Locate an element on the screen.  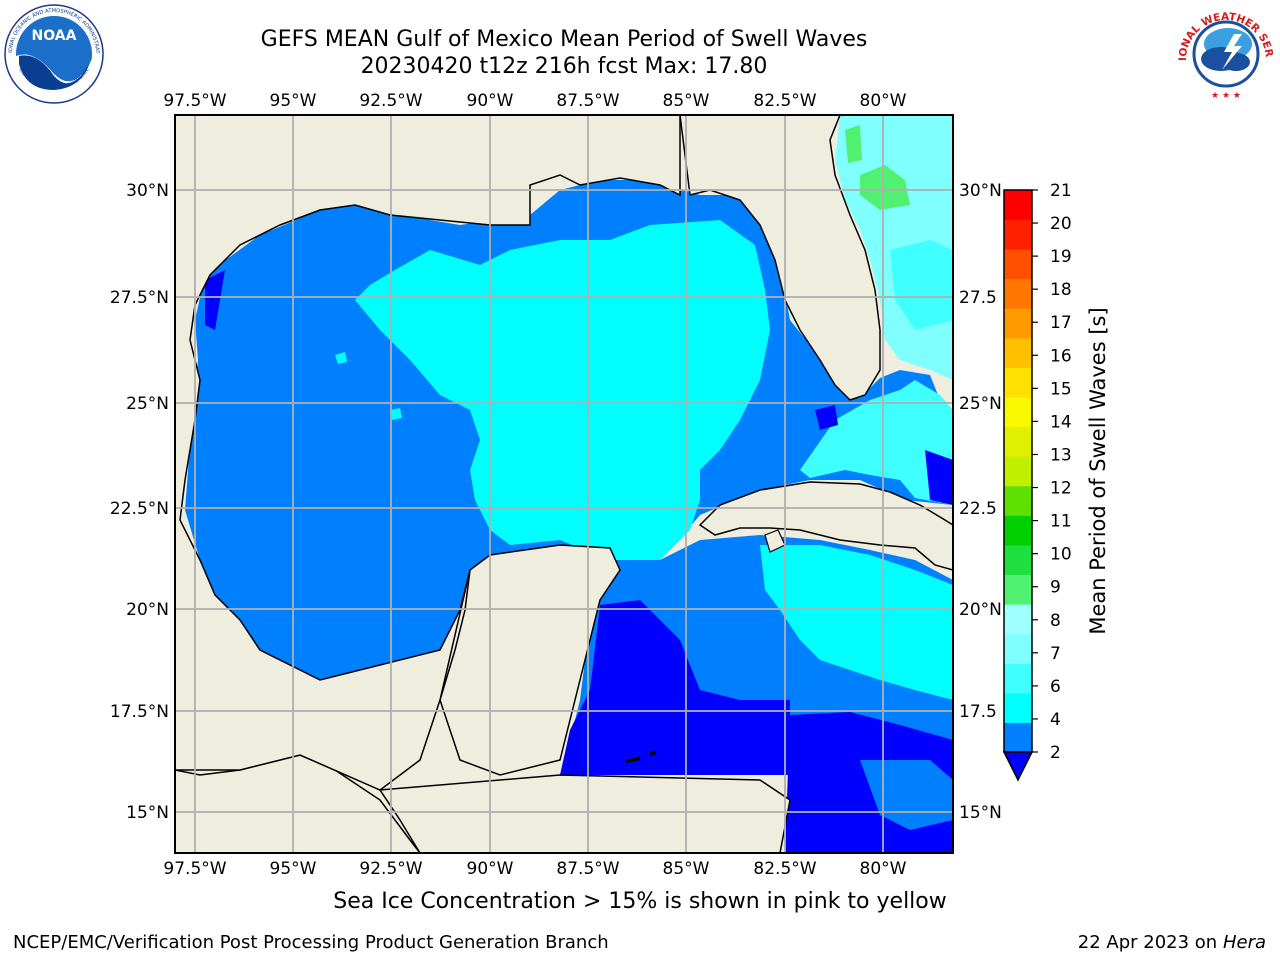
lat-label-right: 27.5 is located at coordinates (978, 298).